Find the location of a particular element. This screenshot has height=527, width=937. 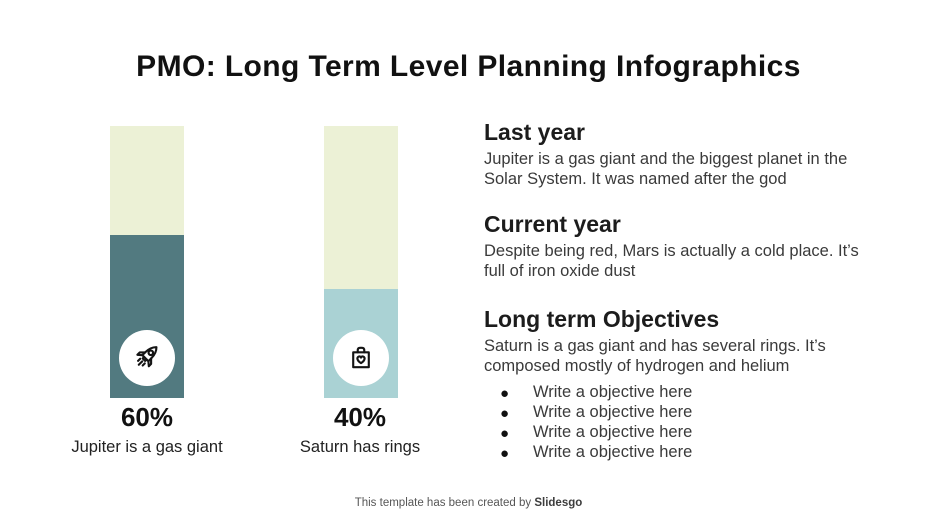

bar-caption-jupiter: 60% Jupiter is a gas giant is located at coordinates (147, 429).